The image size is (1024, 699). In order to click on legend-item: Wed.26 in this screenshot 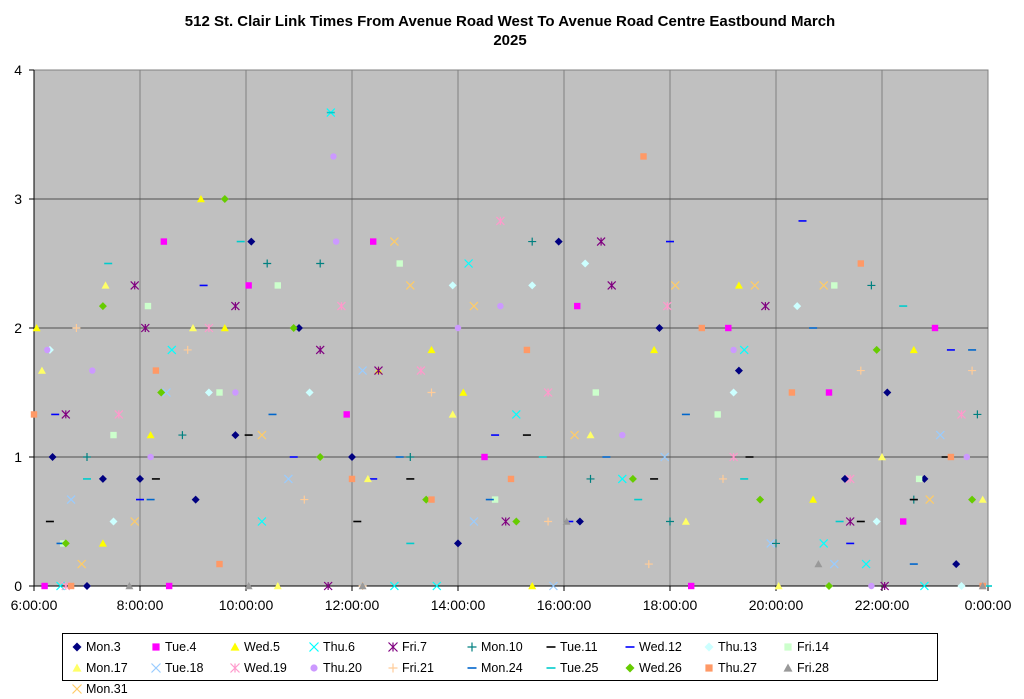, I will do `click(663, 667)`.